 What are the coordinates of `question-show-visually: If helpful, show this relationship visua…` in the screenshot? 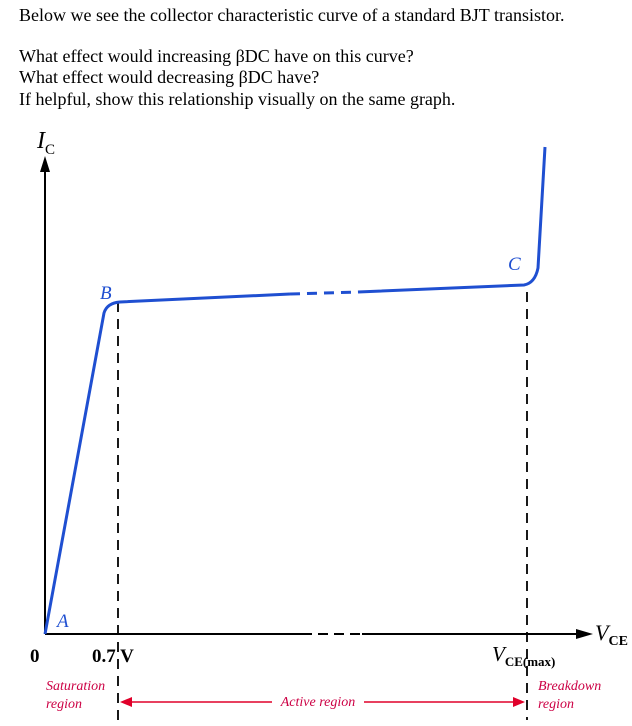 It's located at (237, 99).